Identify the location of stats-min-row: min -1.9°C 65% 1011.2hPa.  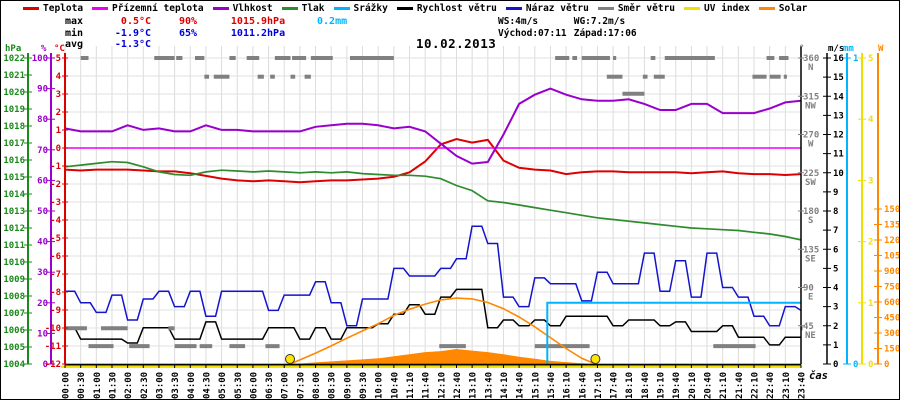
(206, 34).